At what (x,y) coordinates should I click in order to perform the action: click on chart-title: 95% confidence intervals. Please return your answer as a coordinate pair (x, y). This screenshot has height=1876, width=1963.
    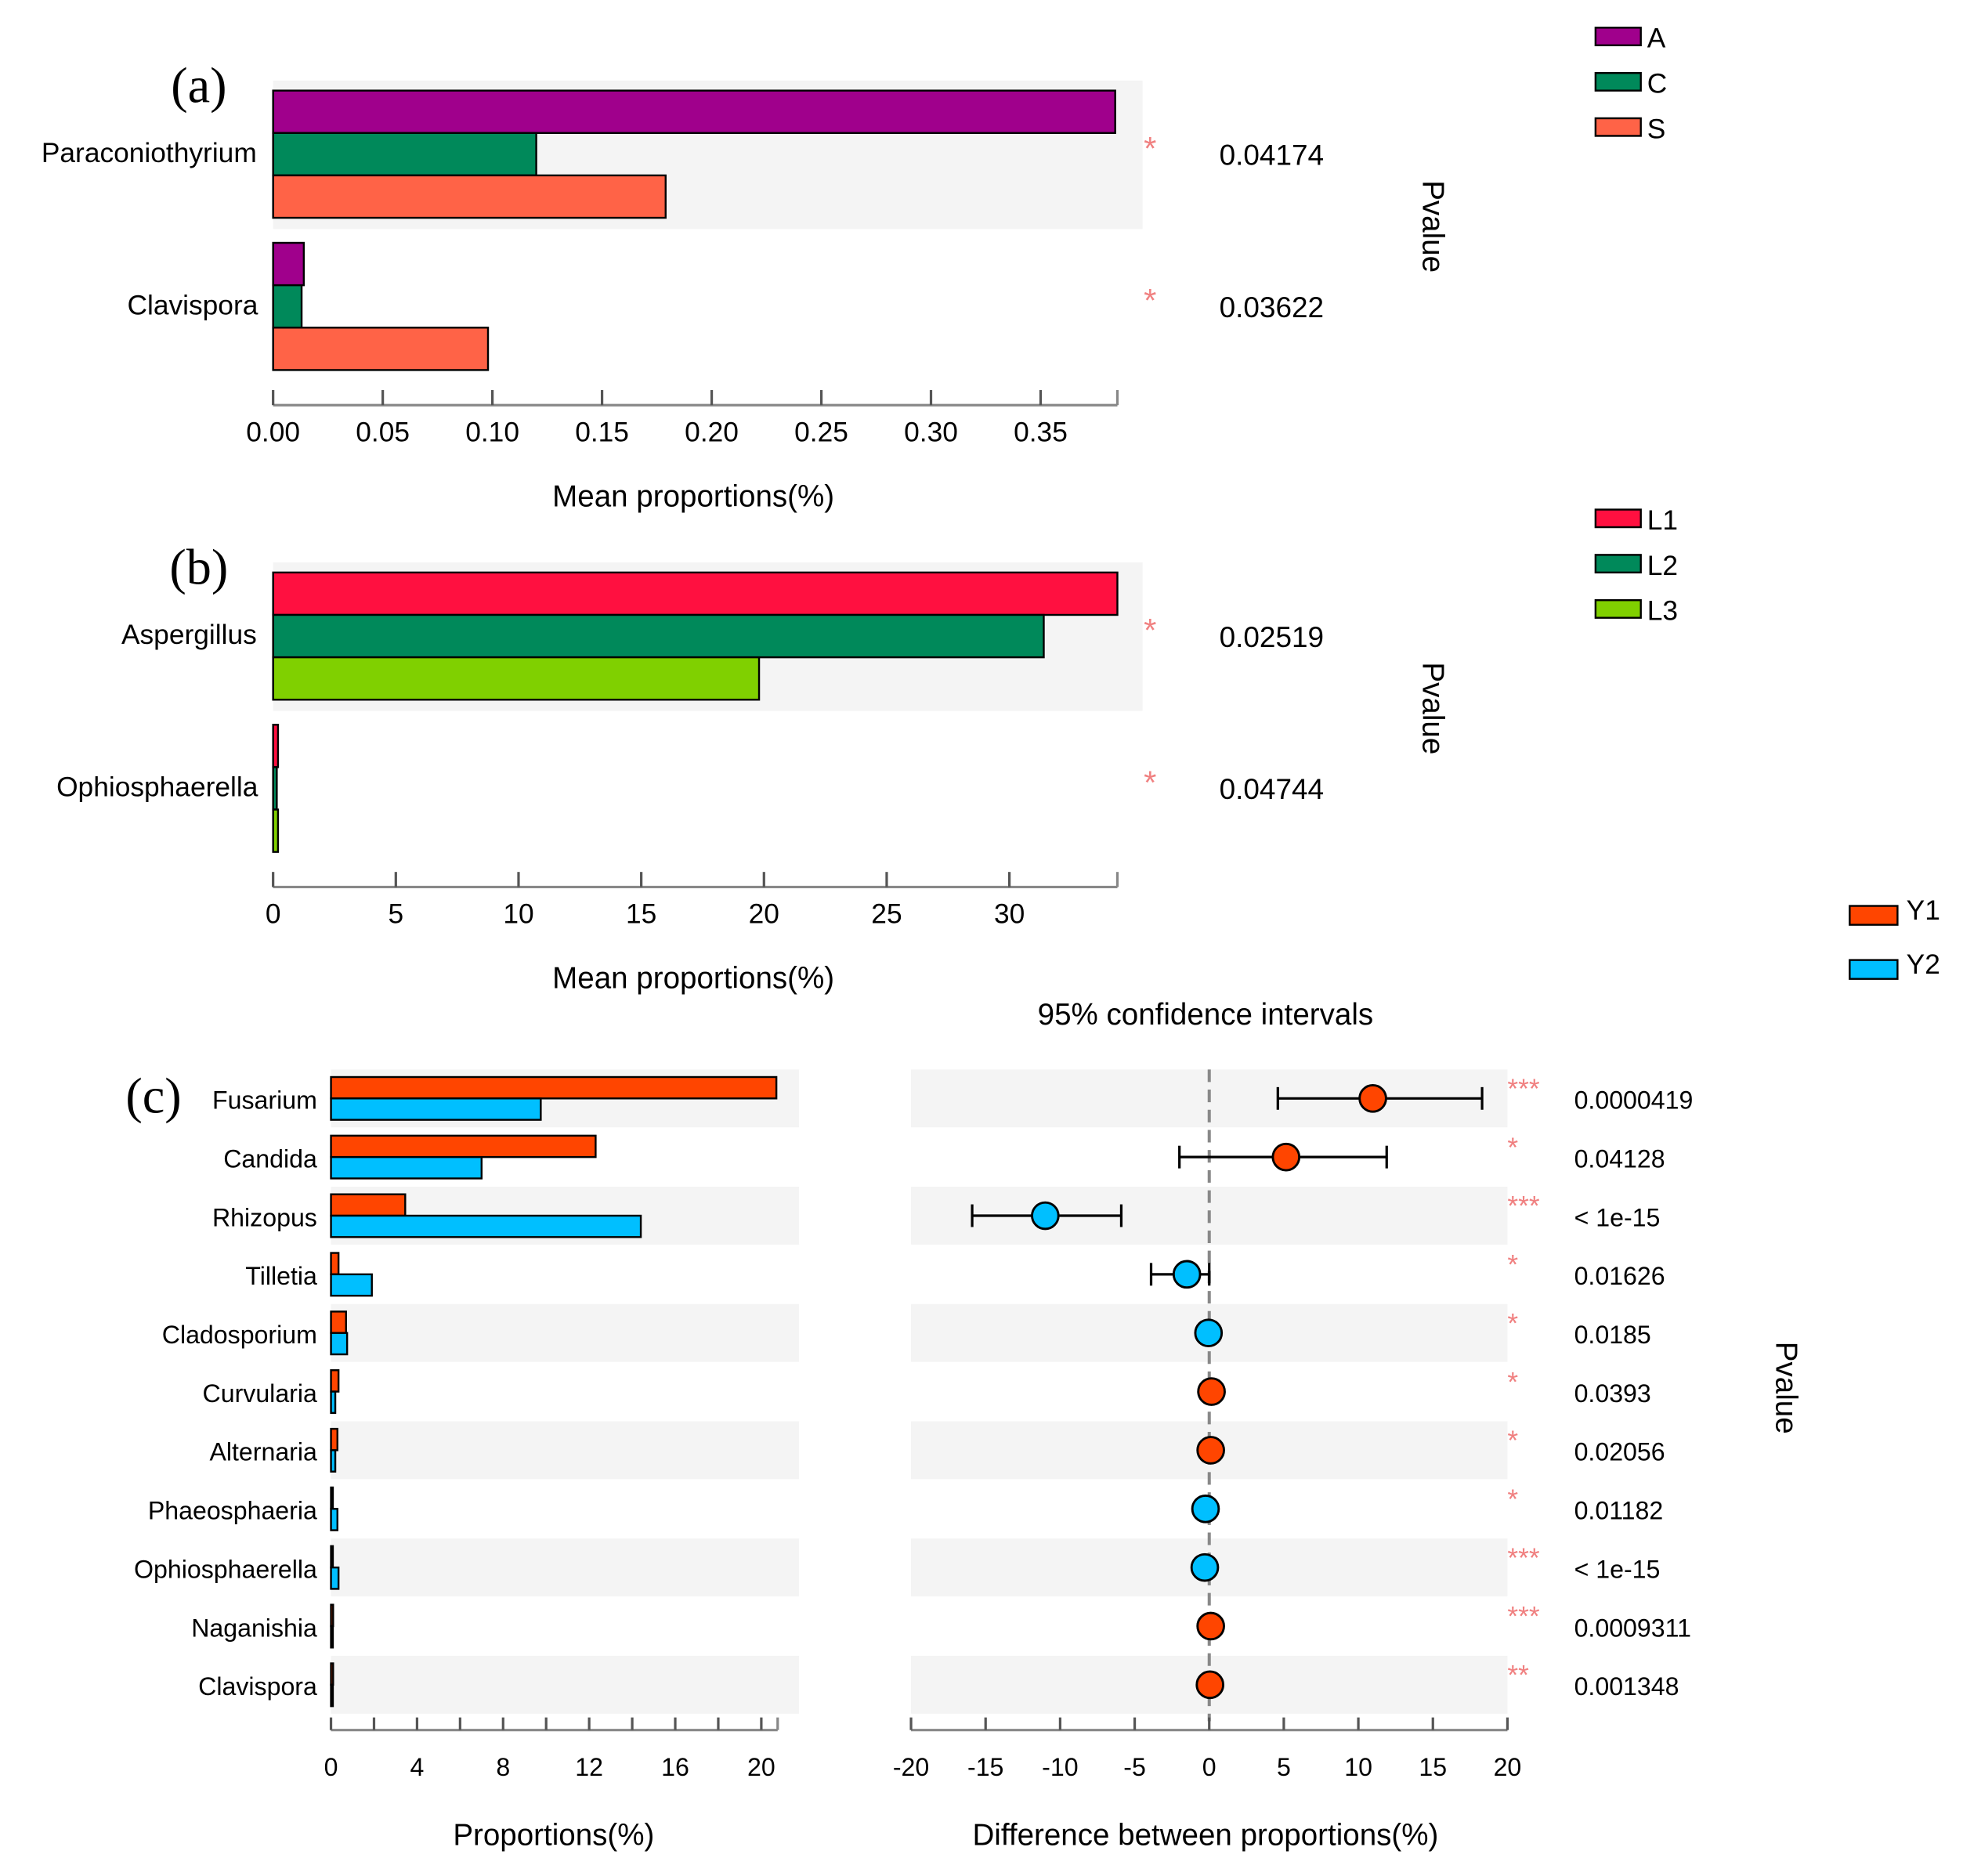
    Looking at the image, I should click on (1206, 1015).